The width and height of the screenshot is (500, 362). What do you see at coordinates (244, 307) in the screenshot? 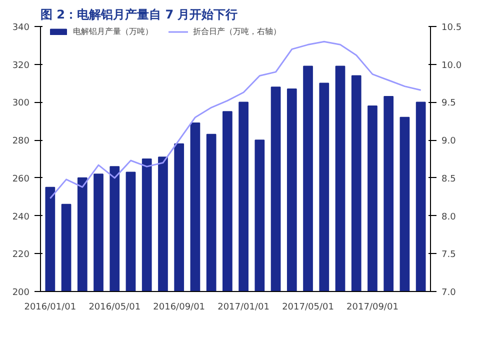
I see `x-tick-label: 2017/01/01` at bounding box center [244, 307].